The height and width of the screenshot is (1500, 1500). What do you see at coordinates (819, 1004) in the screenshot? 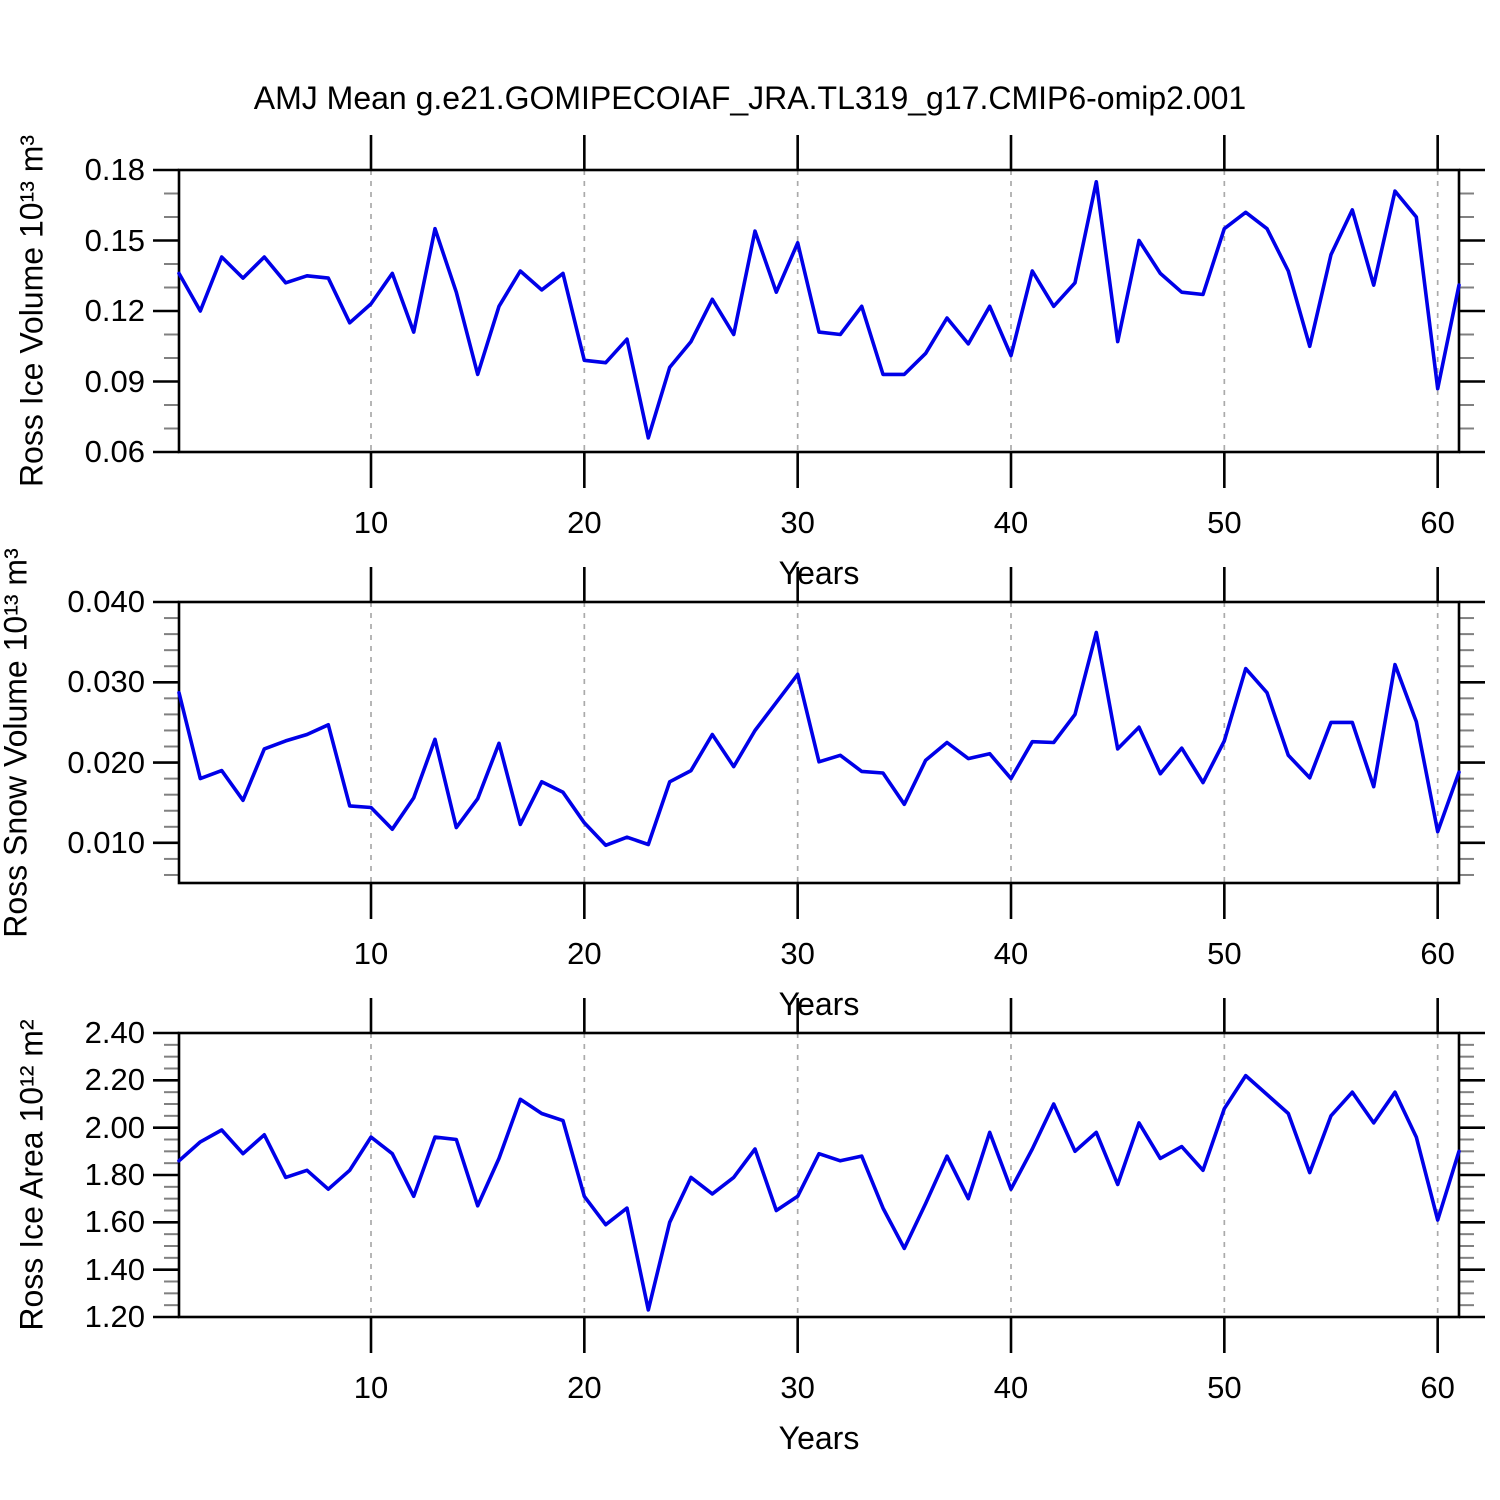
I see `x-axis-title-ross-snow-volume: Years` at bounding box center [819, 1004].